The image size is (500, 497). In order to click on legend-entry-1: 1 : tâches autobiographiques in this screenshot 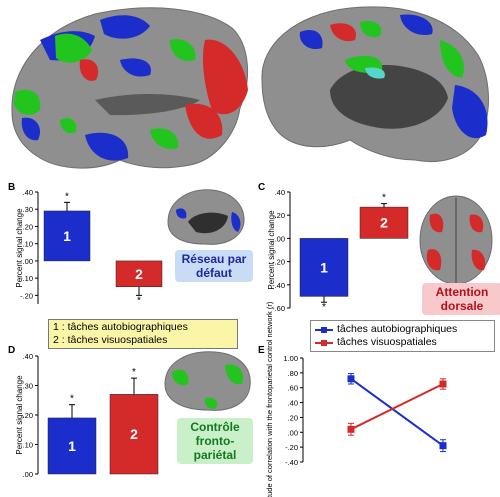, I will do `click(143, 327)`.